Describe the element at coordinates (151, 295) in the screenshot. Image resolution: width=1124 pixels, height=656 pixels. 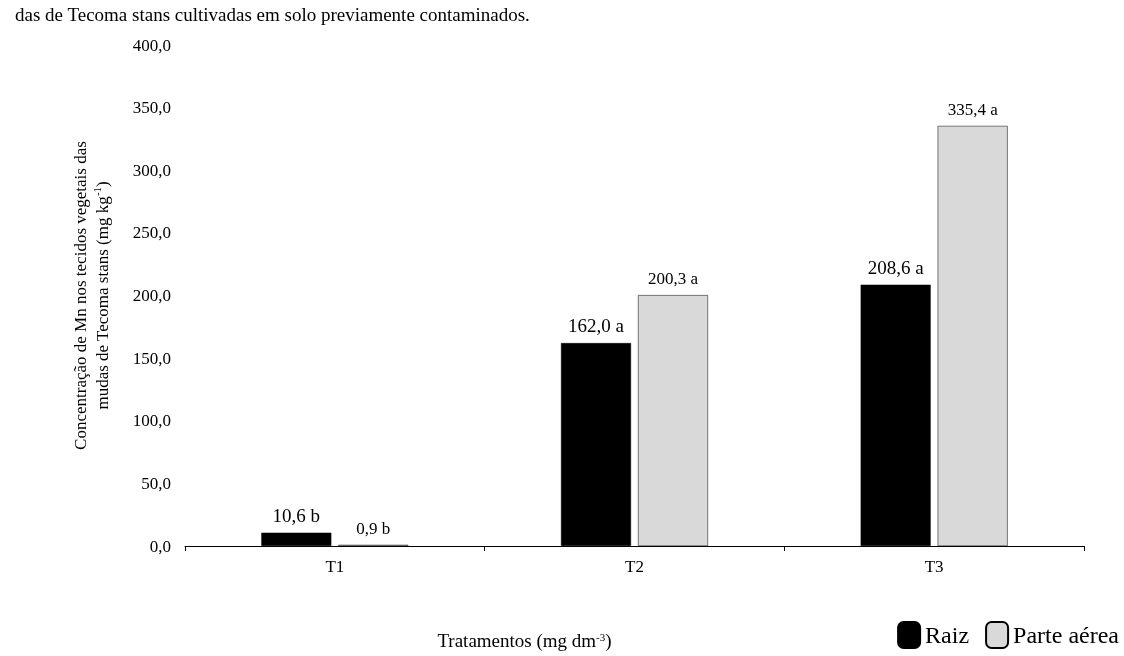
I see `y-tick-label: 200,0` at that location.